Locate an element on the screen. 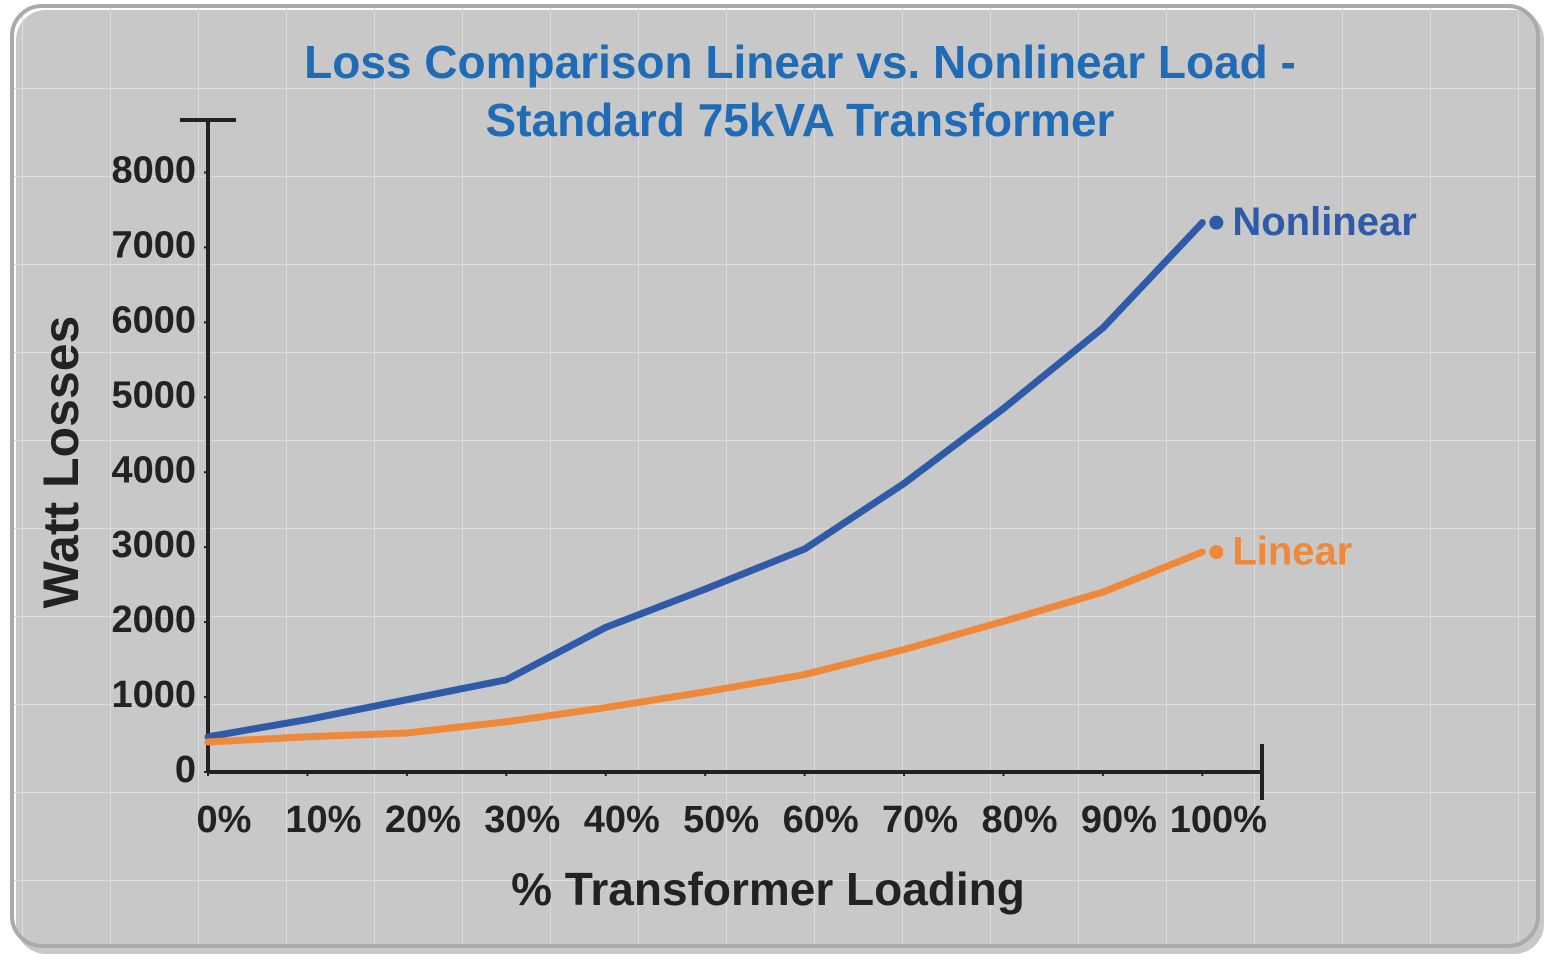 The height and width of the screenshot is (976, 1557). x-tick-label: 10% is located at coordinates (323, 820).